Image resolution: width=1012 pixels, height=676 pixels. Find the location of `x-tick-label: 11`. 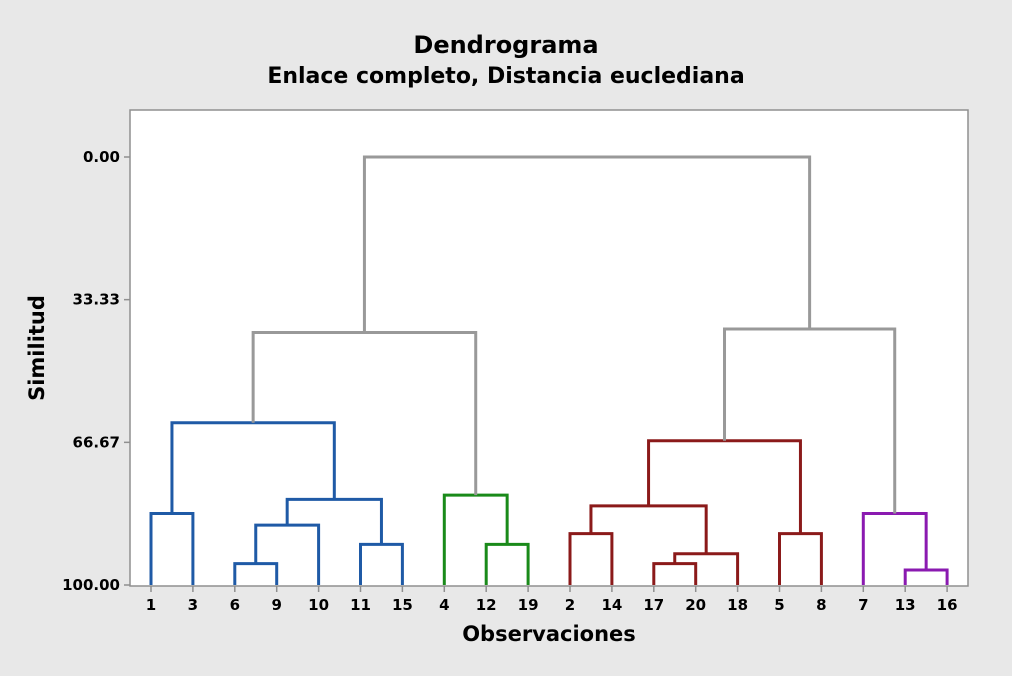

x-tick-label: 11 is located at coordinates (360, 605).